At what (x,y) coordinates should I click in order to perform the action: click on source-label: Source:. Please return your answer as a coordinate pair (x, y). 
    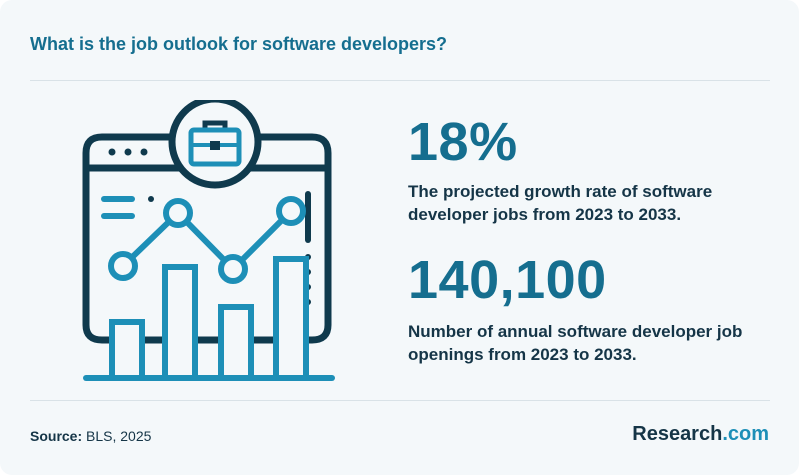
    Looking at the image, I should click on (56, 436).